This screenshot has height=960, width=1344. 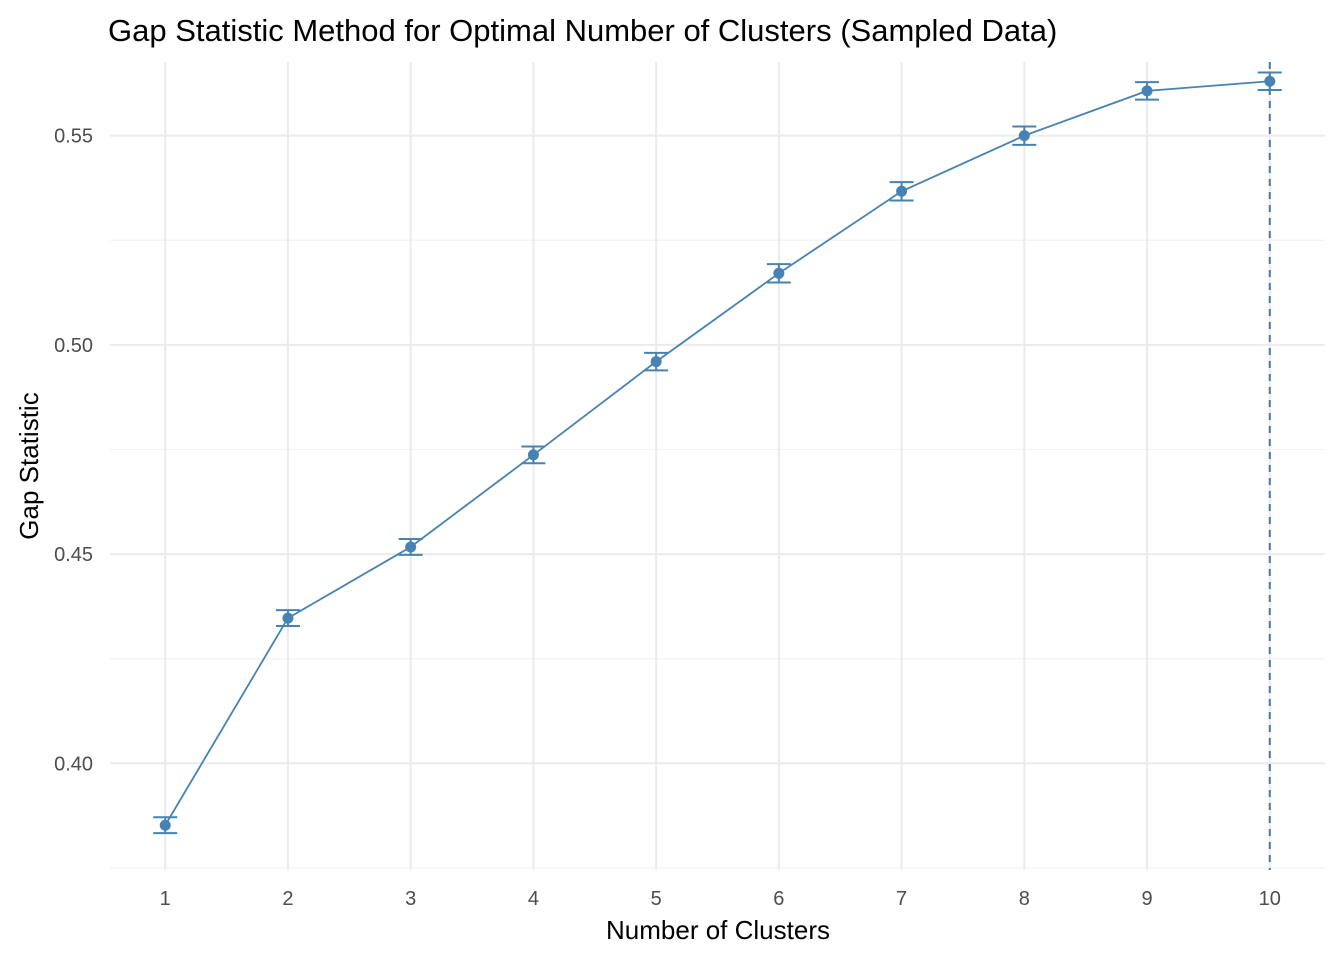 I want to click on y-tick-label: 0.50, so click(x=73, y=346).